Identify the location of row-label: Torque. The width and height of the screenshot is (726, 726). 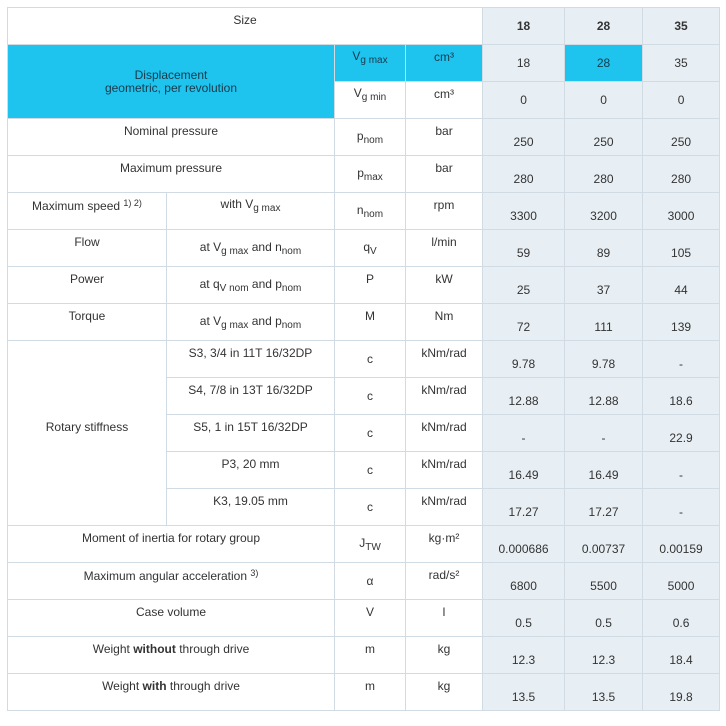
(87, 322).